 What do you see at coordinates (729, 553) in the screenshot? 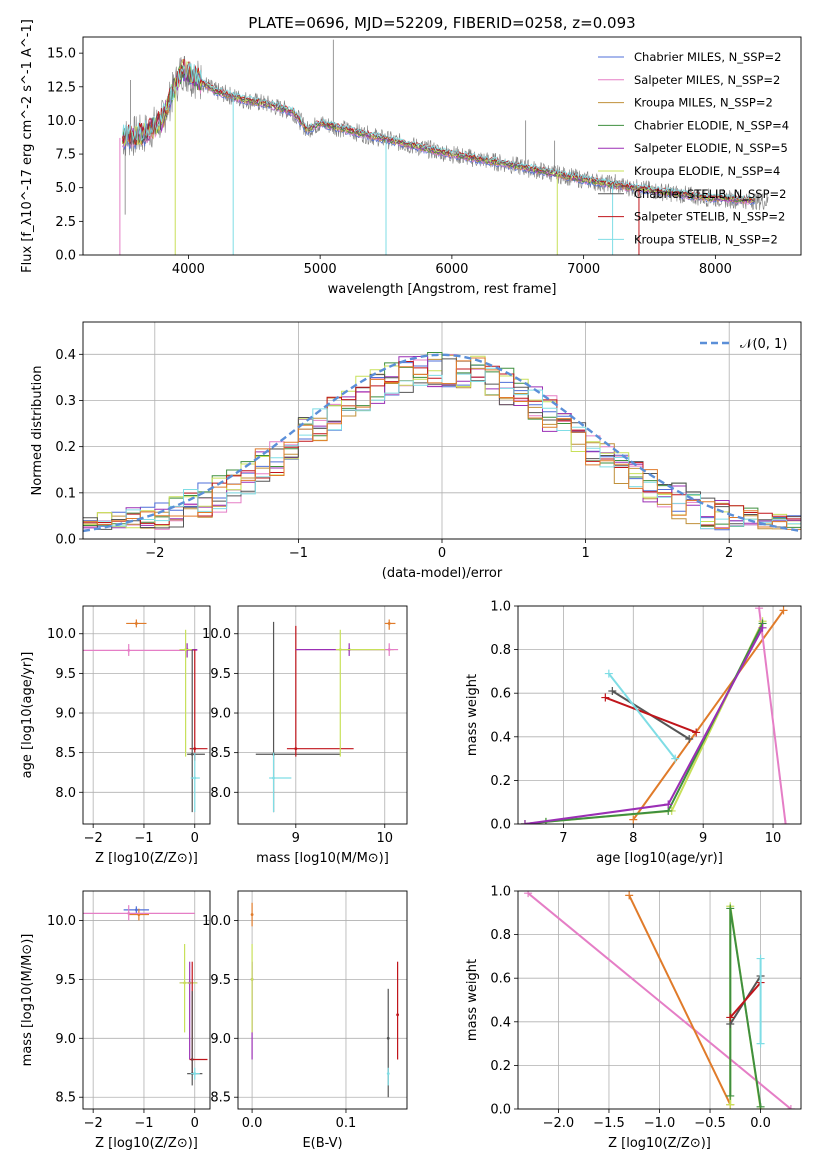
I see `x-tick-label: 2` at bounding box center [729, 553].